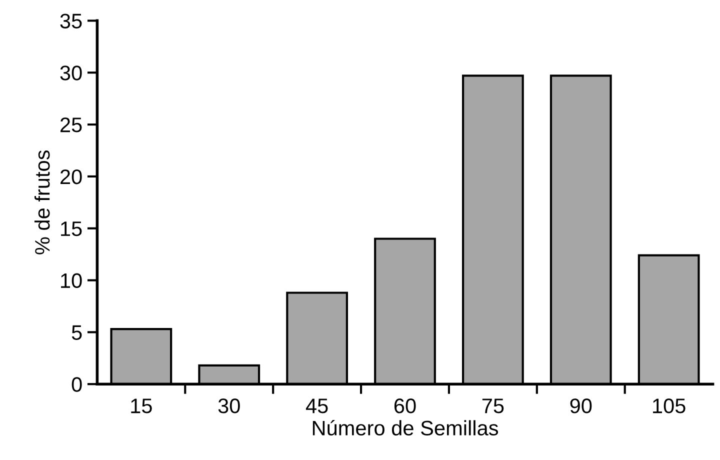 The width and height of the screenshot is (720, 460). What do you see at coordinates (42, 202) in the screenshot?
I see `y-axis-title: % de frutos` at bounding box center [42, 202].